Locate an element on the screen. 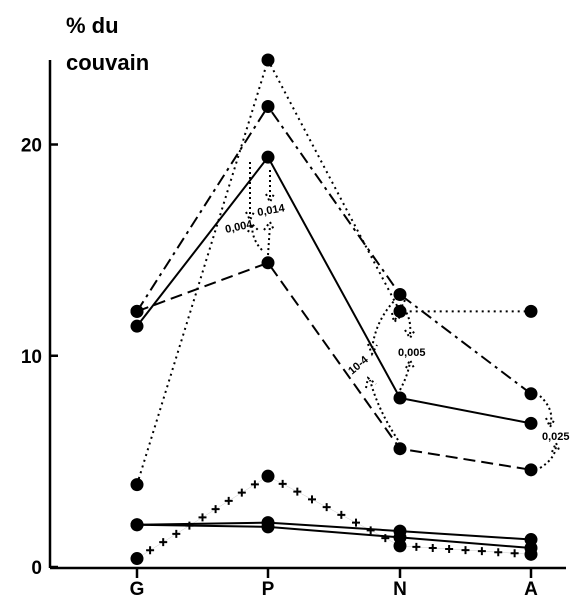 This screenshot has width=577, height=595. x-tick-label: G is located at coordinates (137, 587).